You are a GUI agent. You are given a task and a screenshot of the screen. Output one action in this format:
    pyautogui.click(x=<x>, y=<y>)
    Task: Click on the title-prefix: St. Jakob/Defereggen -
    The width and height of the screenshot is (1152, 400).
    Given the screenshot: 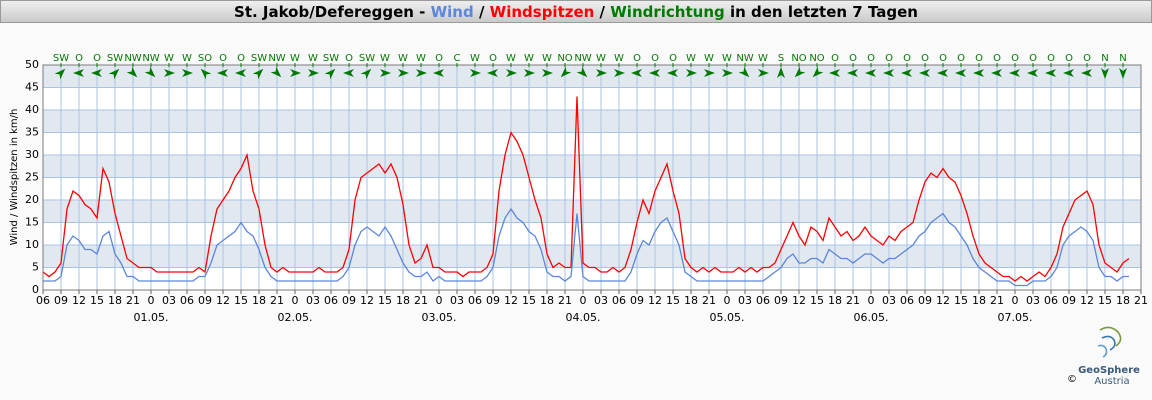 What is the action you would take?
    pyautogui.click(x=332, y=12)
    